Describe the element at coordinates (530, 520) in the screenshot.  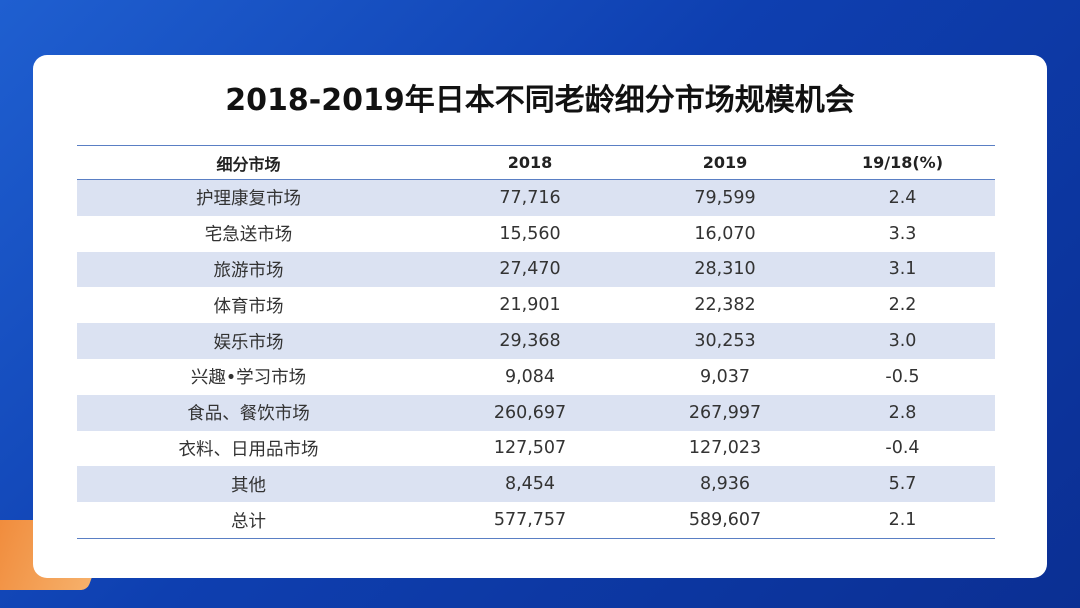
I see `table-cell: 577,757` at that location.